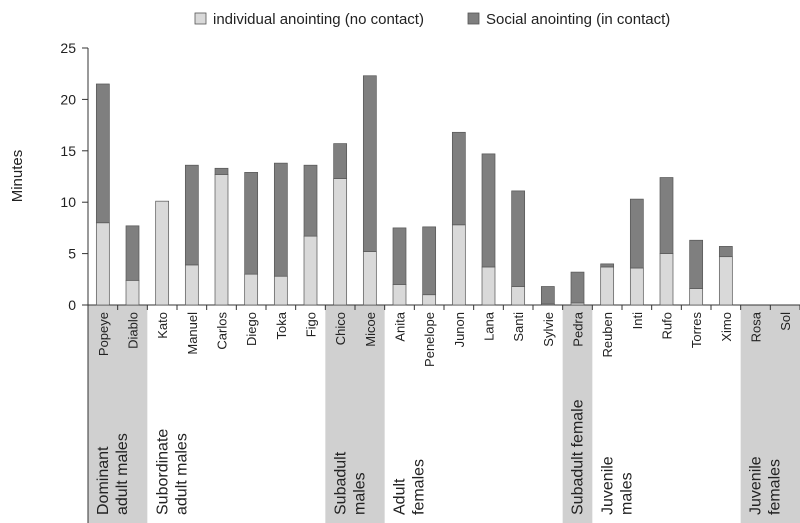  Describe the element at coordinates (636, 286) in the screenshot. I see `bar-individual-inti` at that location.